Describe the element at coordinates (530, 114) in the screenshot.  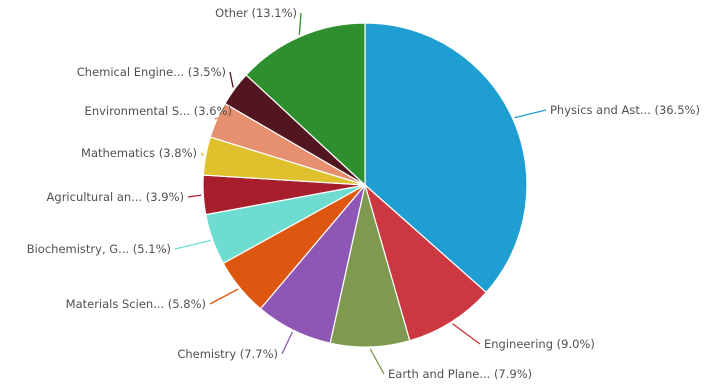
I see `leader-line-physics-and-ast` at that location.